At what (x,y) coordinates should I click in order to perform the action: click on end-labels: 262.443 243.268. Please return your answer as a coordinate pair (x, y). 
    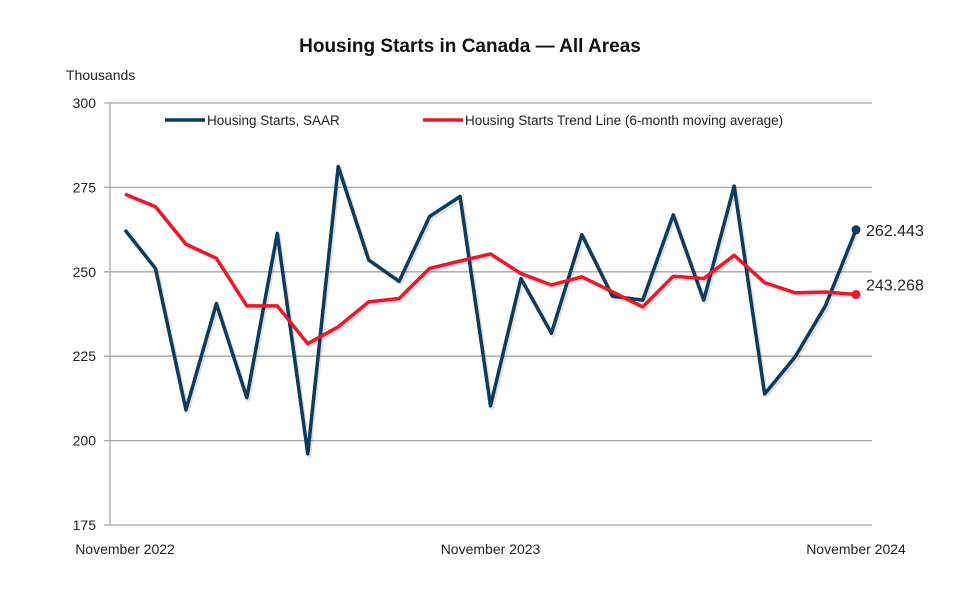
    Looking at the image, I should click on (895, 259).